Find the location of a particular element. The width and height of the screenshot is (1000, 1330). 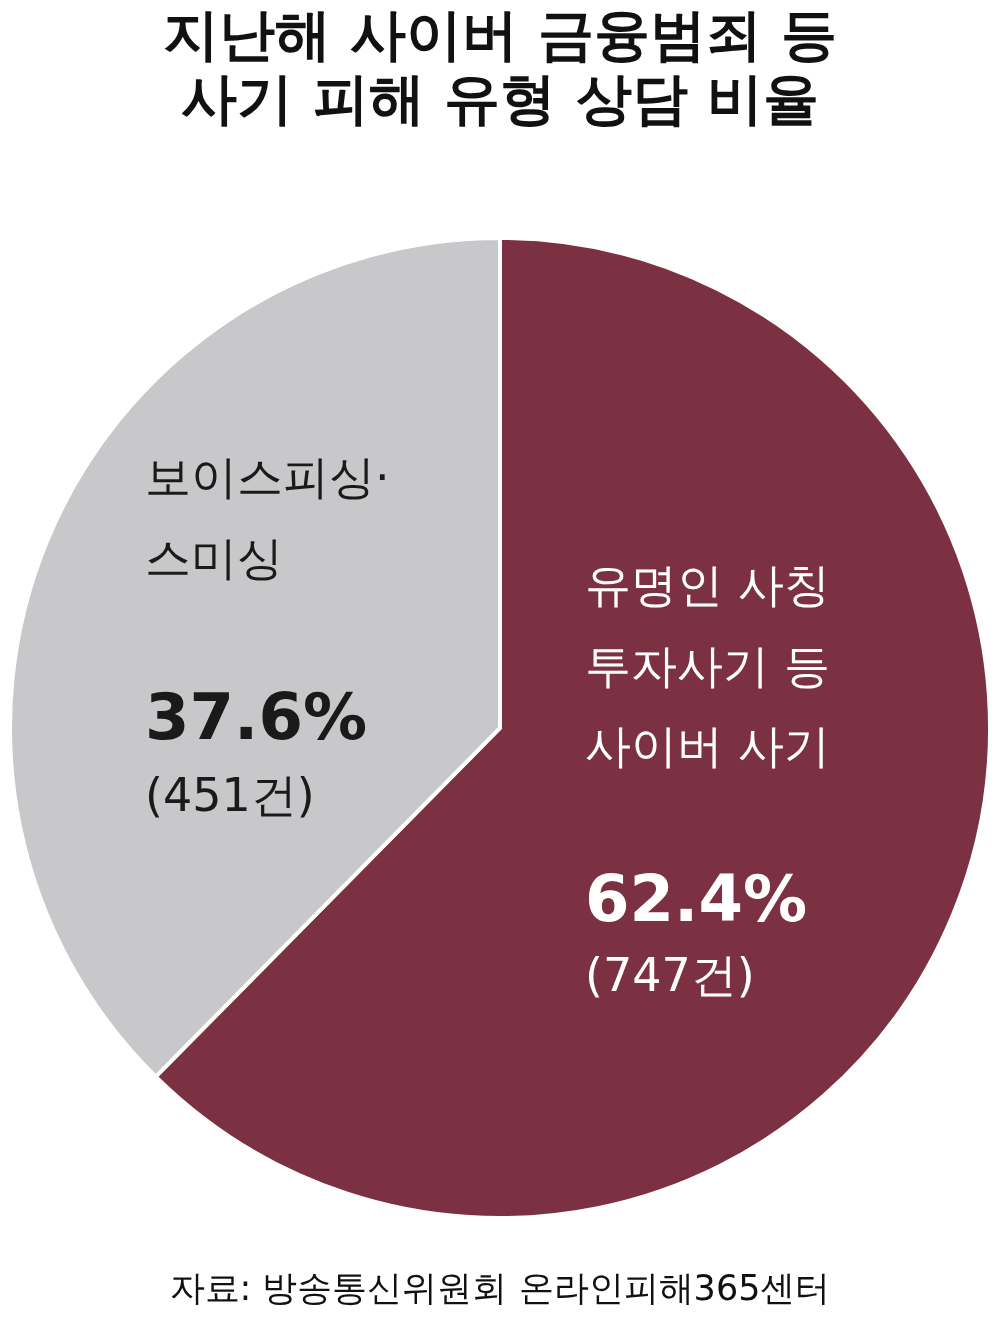

text: (451건) is located at coordinates (230, 795).